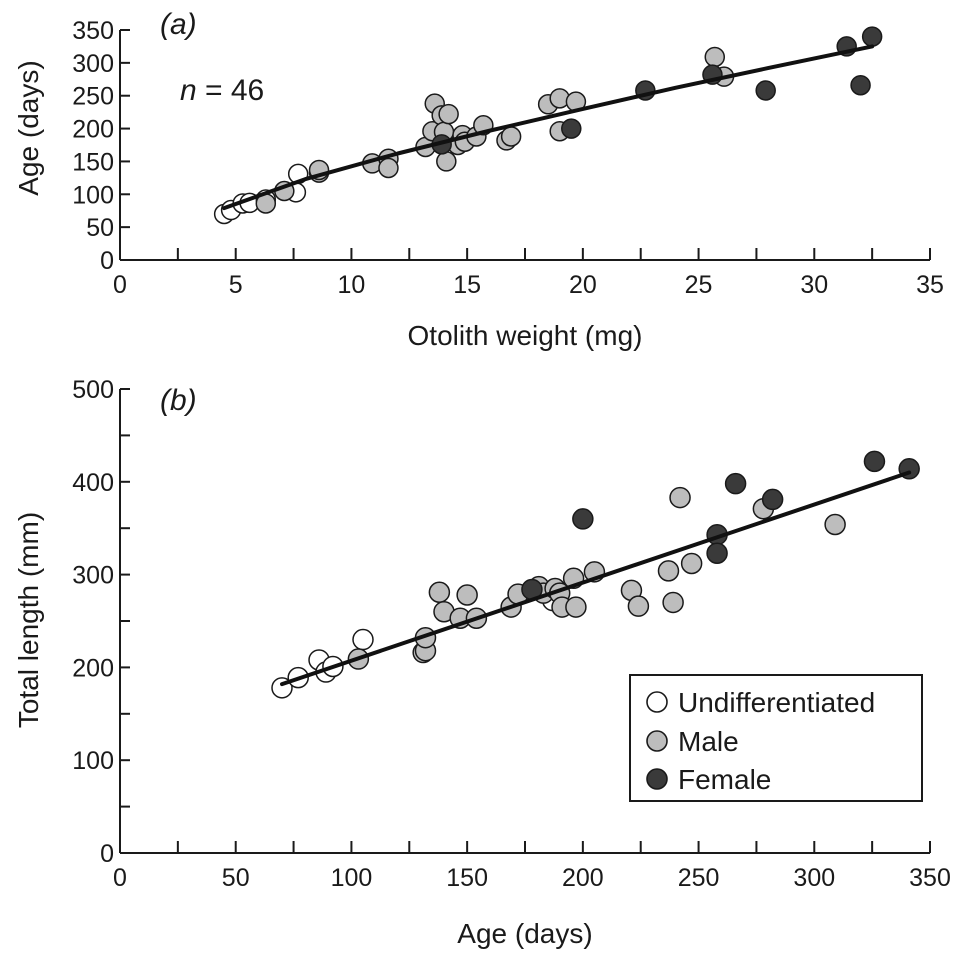 The image size is (958, 958). Describe the element at coordinates (93, 130) in the screenshot. I see `panel-a-y-tick-label: 200` at that location.